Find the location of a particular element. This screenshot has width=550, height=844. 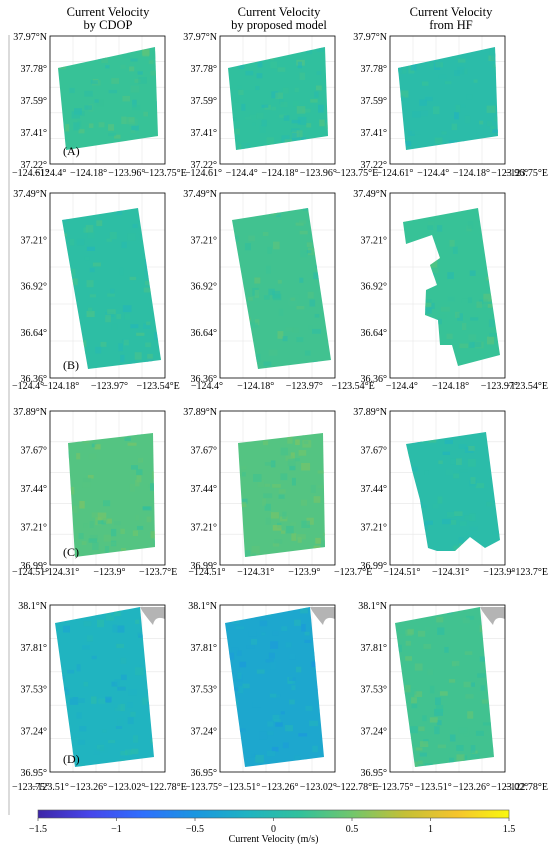

velocity-field is located at coordinates (451, 287).